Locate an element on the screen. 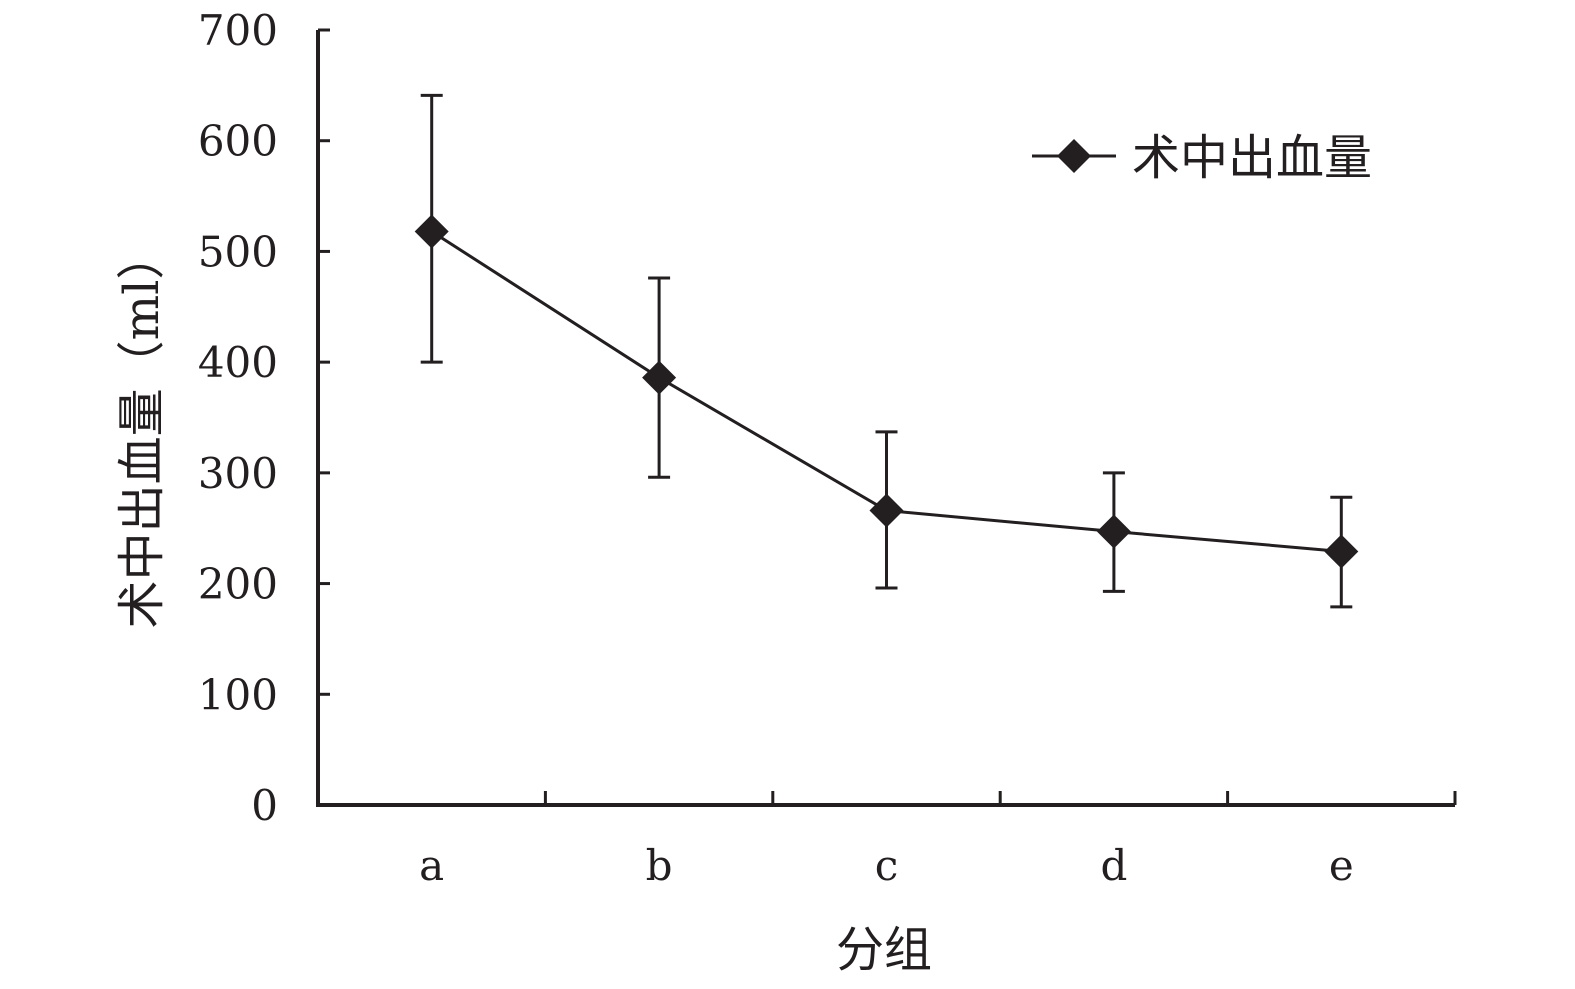  legend-diamond-marker is located at coordinates (1074, 156).